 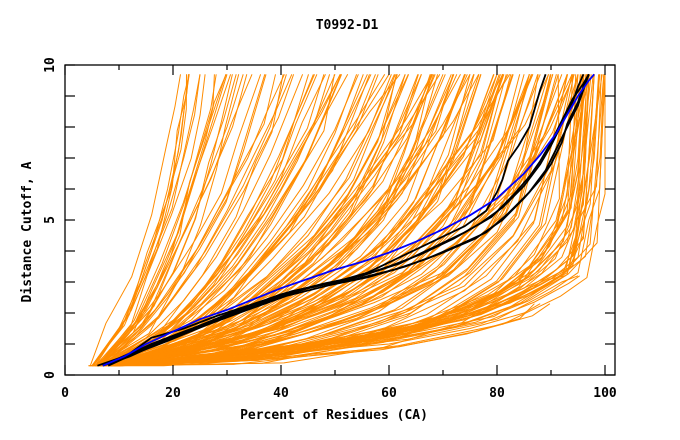 I want to click on x-tick-label: 60, so click(x=389, y=393).